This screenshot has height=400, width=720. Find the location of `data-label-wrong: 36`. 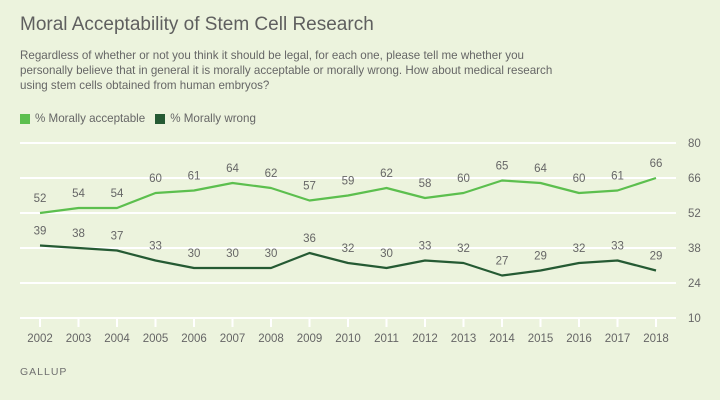

data-label-wrong: 36 is located at coordinates (309, 239).